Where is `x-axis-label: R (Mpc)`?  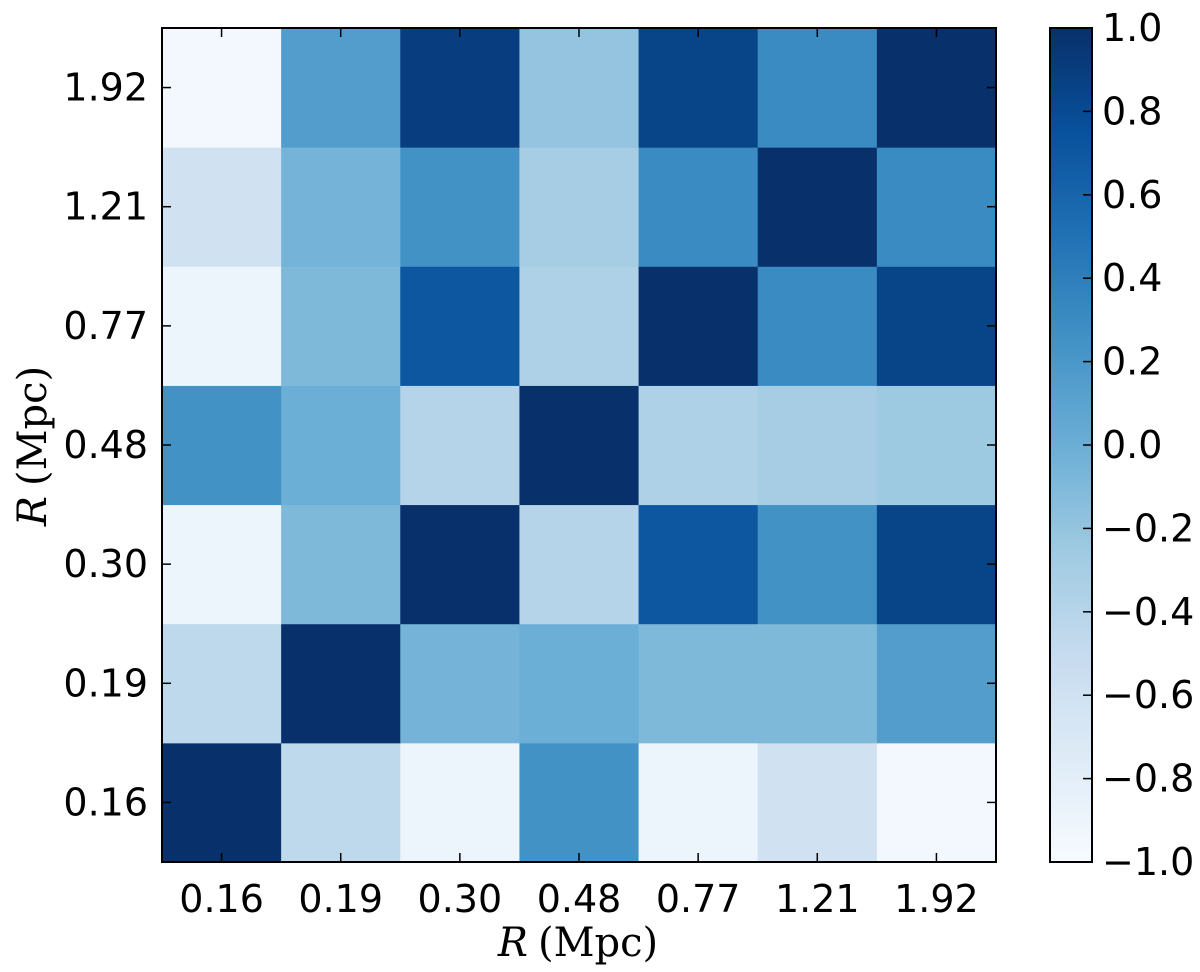
x-axis-label: R (Mpc) is located at coordinates (577, 943).